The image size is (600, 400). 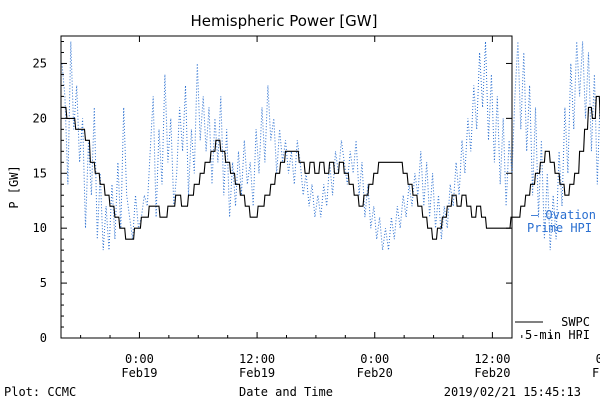 I want to click on y-tick-label: 5, so click(x=43, y=283).